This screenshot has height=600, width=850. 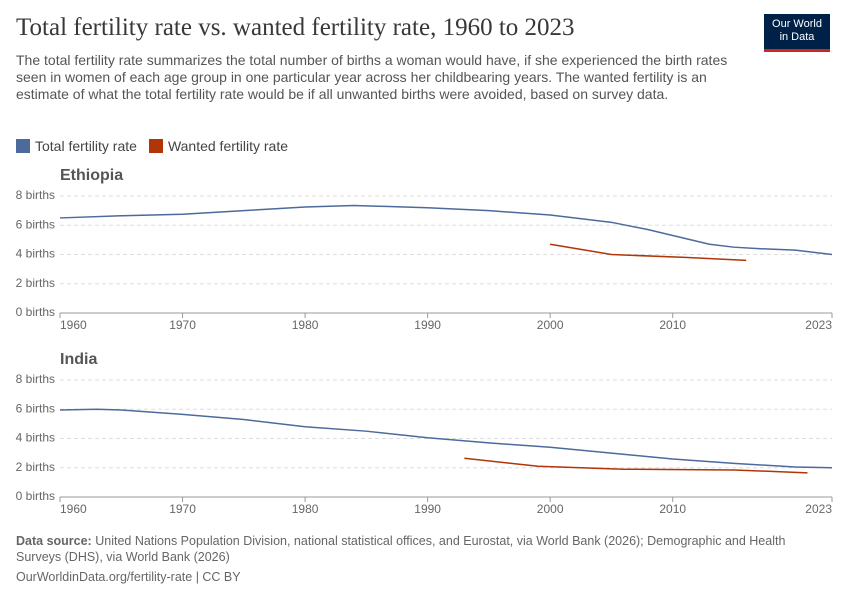 What do you see at coordinates (86, 146) in the screenshot?
I see `legend-label: Total fertility rate` at bounding box center [86, 146].